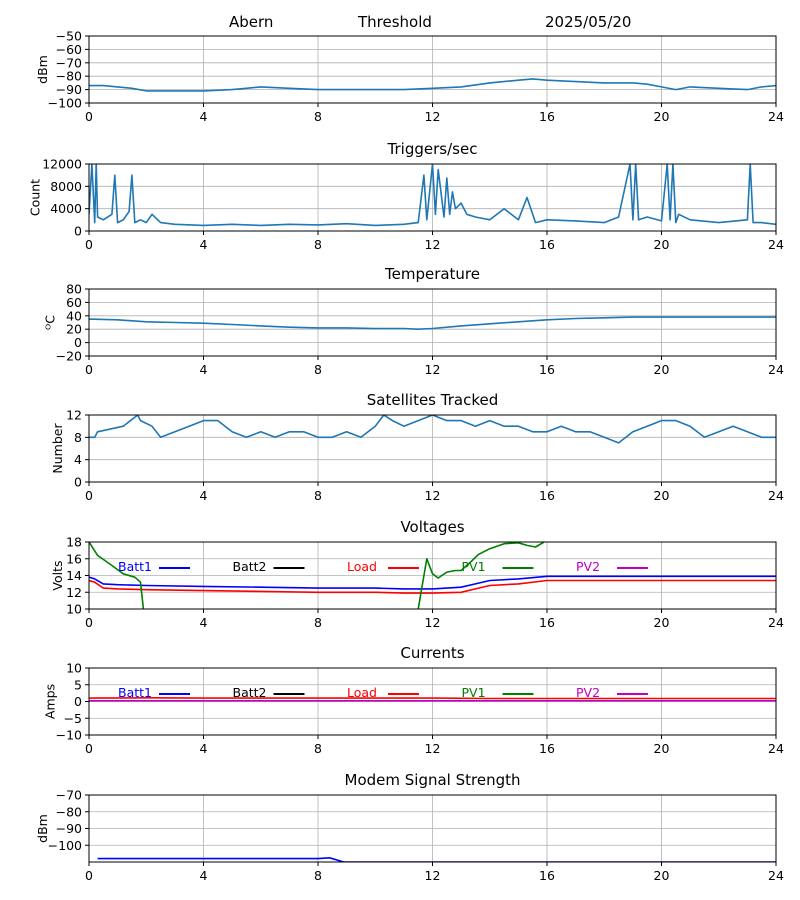  I want to click on y-tick-label: 12, so click(74, 592).